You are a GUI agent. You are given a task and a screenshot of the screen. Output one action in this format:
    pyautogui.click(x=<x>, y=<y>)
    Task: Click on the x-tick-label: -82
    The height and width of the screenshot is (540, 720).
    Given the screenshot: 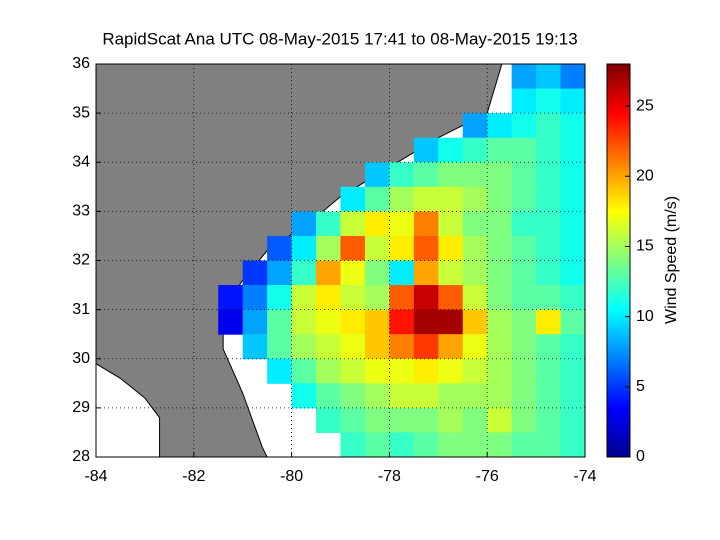 What is the action you would take?
    pyautogui.click(x=193, y=476)
    